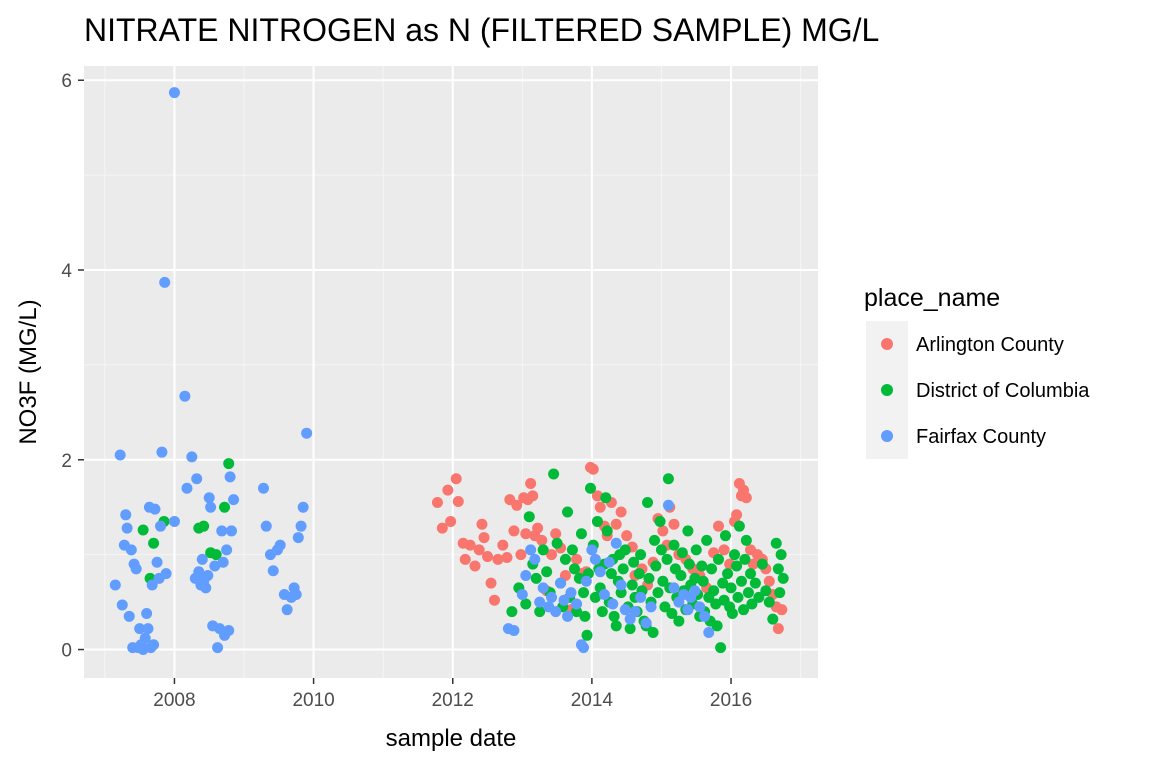  Describe the element at coordinates (66, 81) in the screenshot. I see `y-tick-label: 6` at that location.